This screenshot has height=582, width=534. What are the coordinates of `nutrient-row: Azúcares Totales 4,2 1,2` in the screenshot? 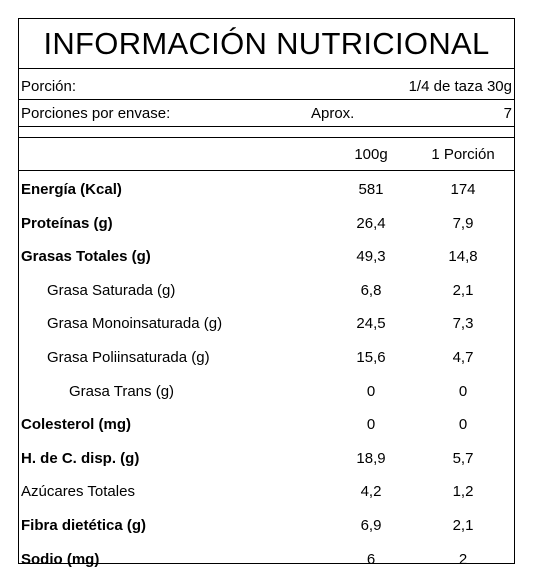 It's located at (266, 491).